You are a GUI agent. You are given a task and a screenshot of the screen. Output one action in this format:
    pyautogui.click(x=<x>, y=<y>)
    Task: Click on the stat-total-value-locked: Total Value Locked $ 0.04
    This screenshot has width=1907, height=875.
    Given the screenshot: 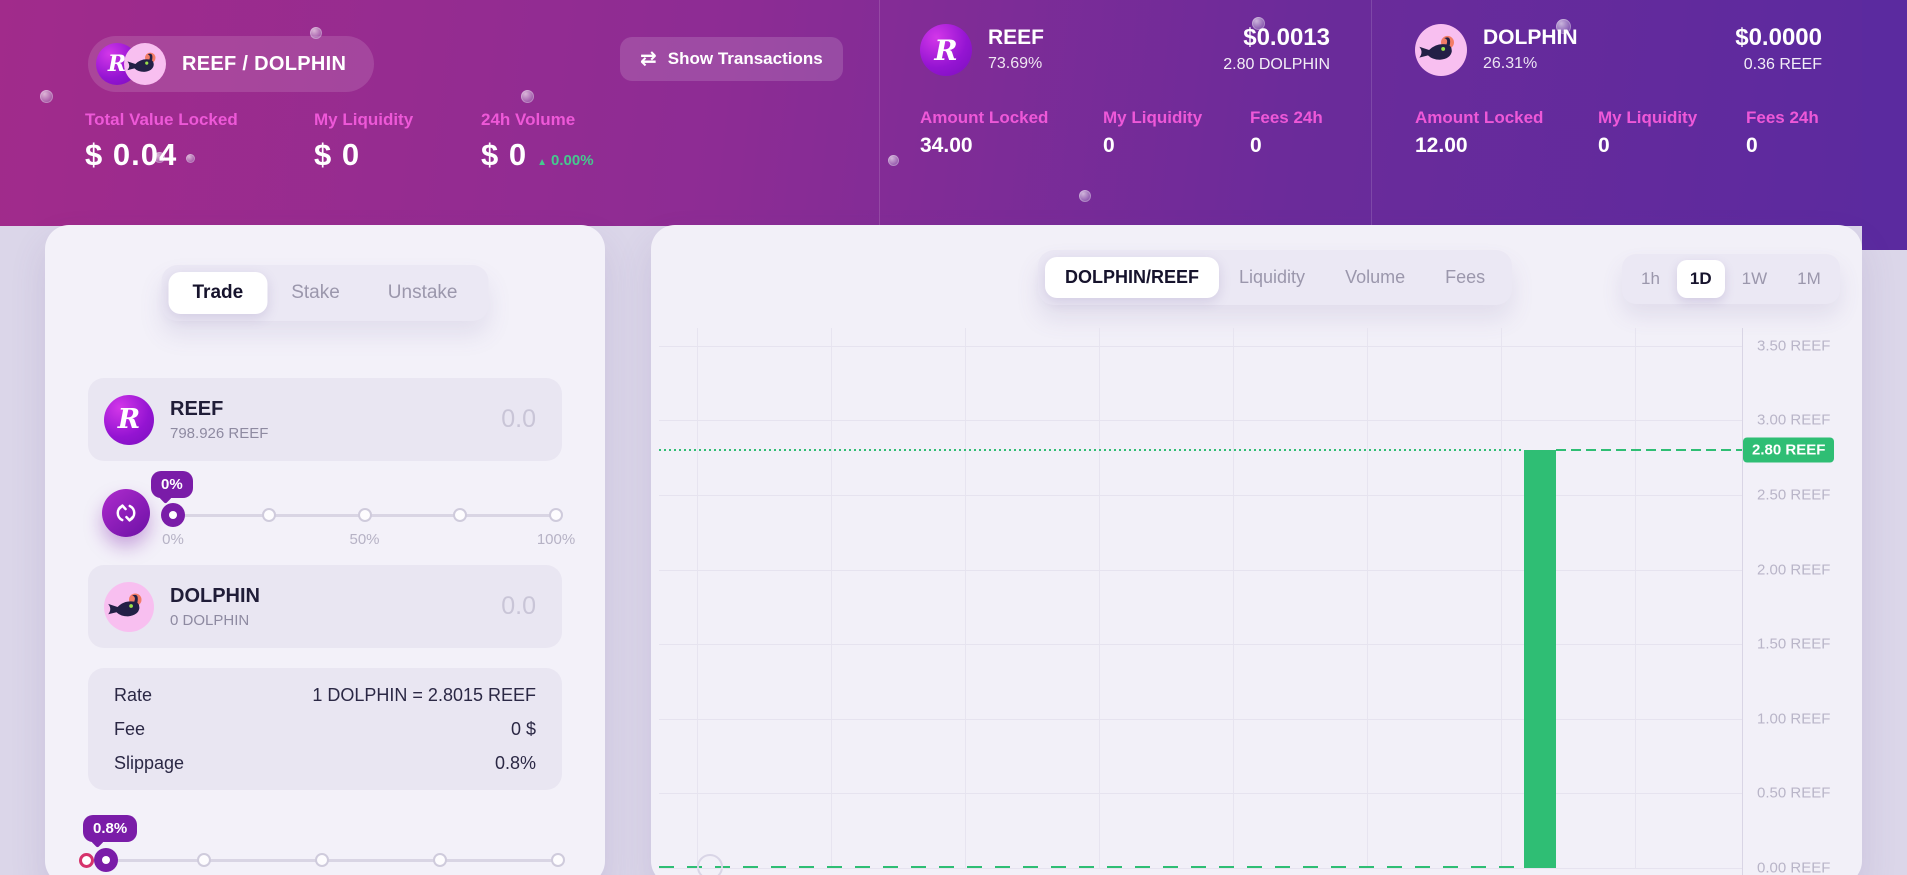 What is the action you would take?
    pyautogui.click(x=161, y=141)
    